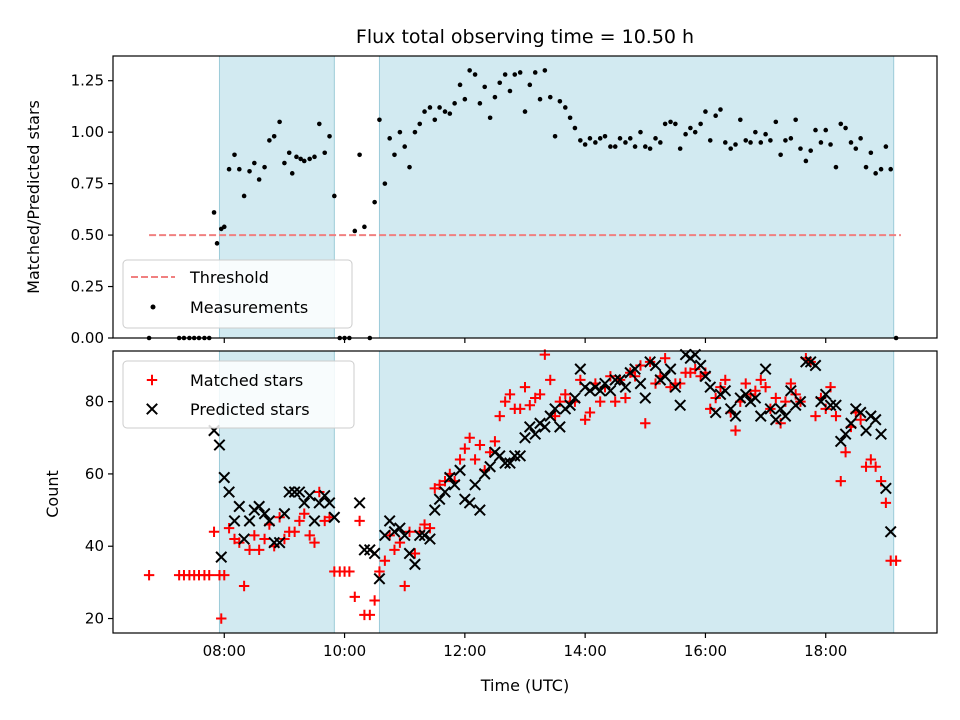  Describe the element at coordinates (237, 294) in the screenshot. I see `legend: Threshold Measurements` at that location.